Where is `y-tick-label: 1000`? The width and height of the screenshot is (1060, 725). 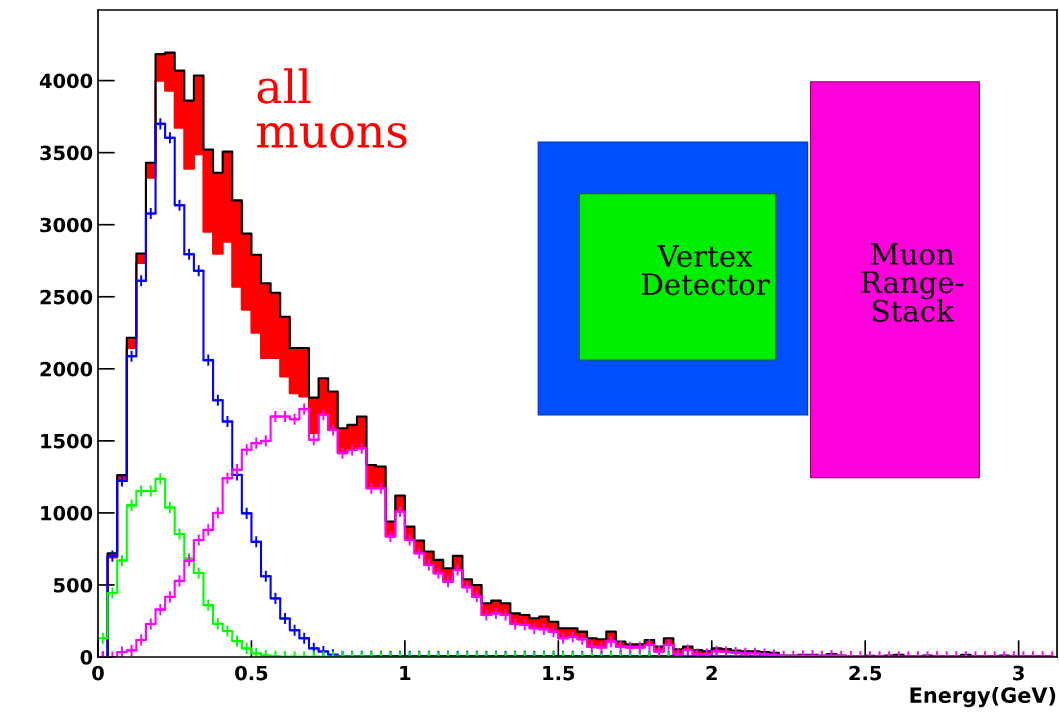 y-tick-label: 1000 is located at coordinates (67, 513).